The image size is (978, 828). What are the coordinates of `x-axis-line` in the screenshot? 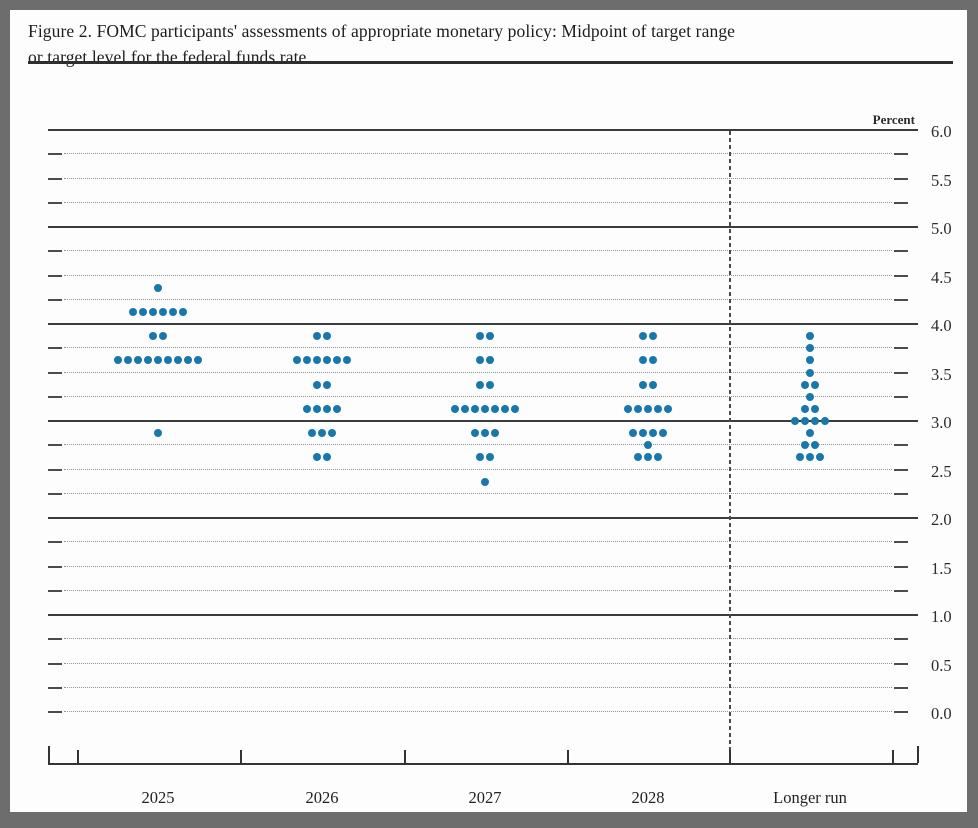 It's located at (483, 764).